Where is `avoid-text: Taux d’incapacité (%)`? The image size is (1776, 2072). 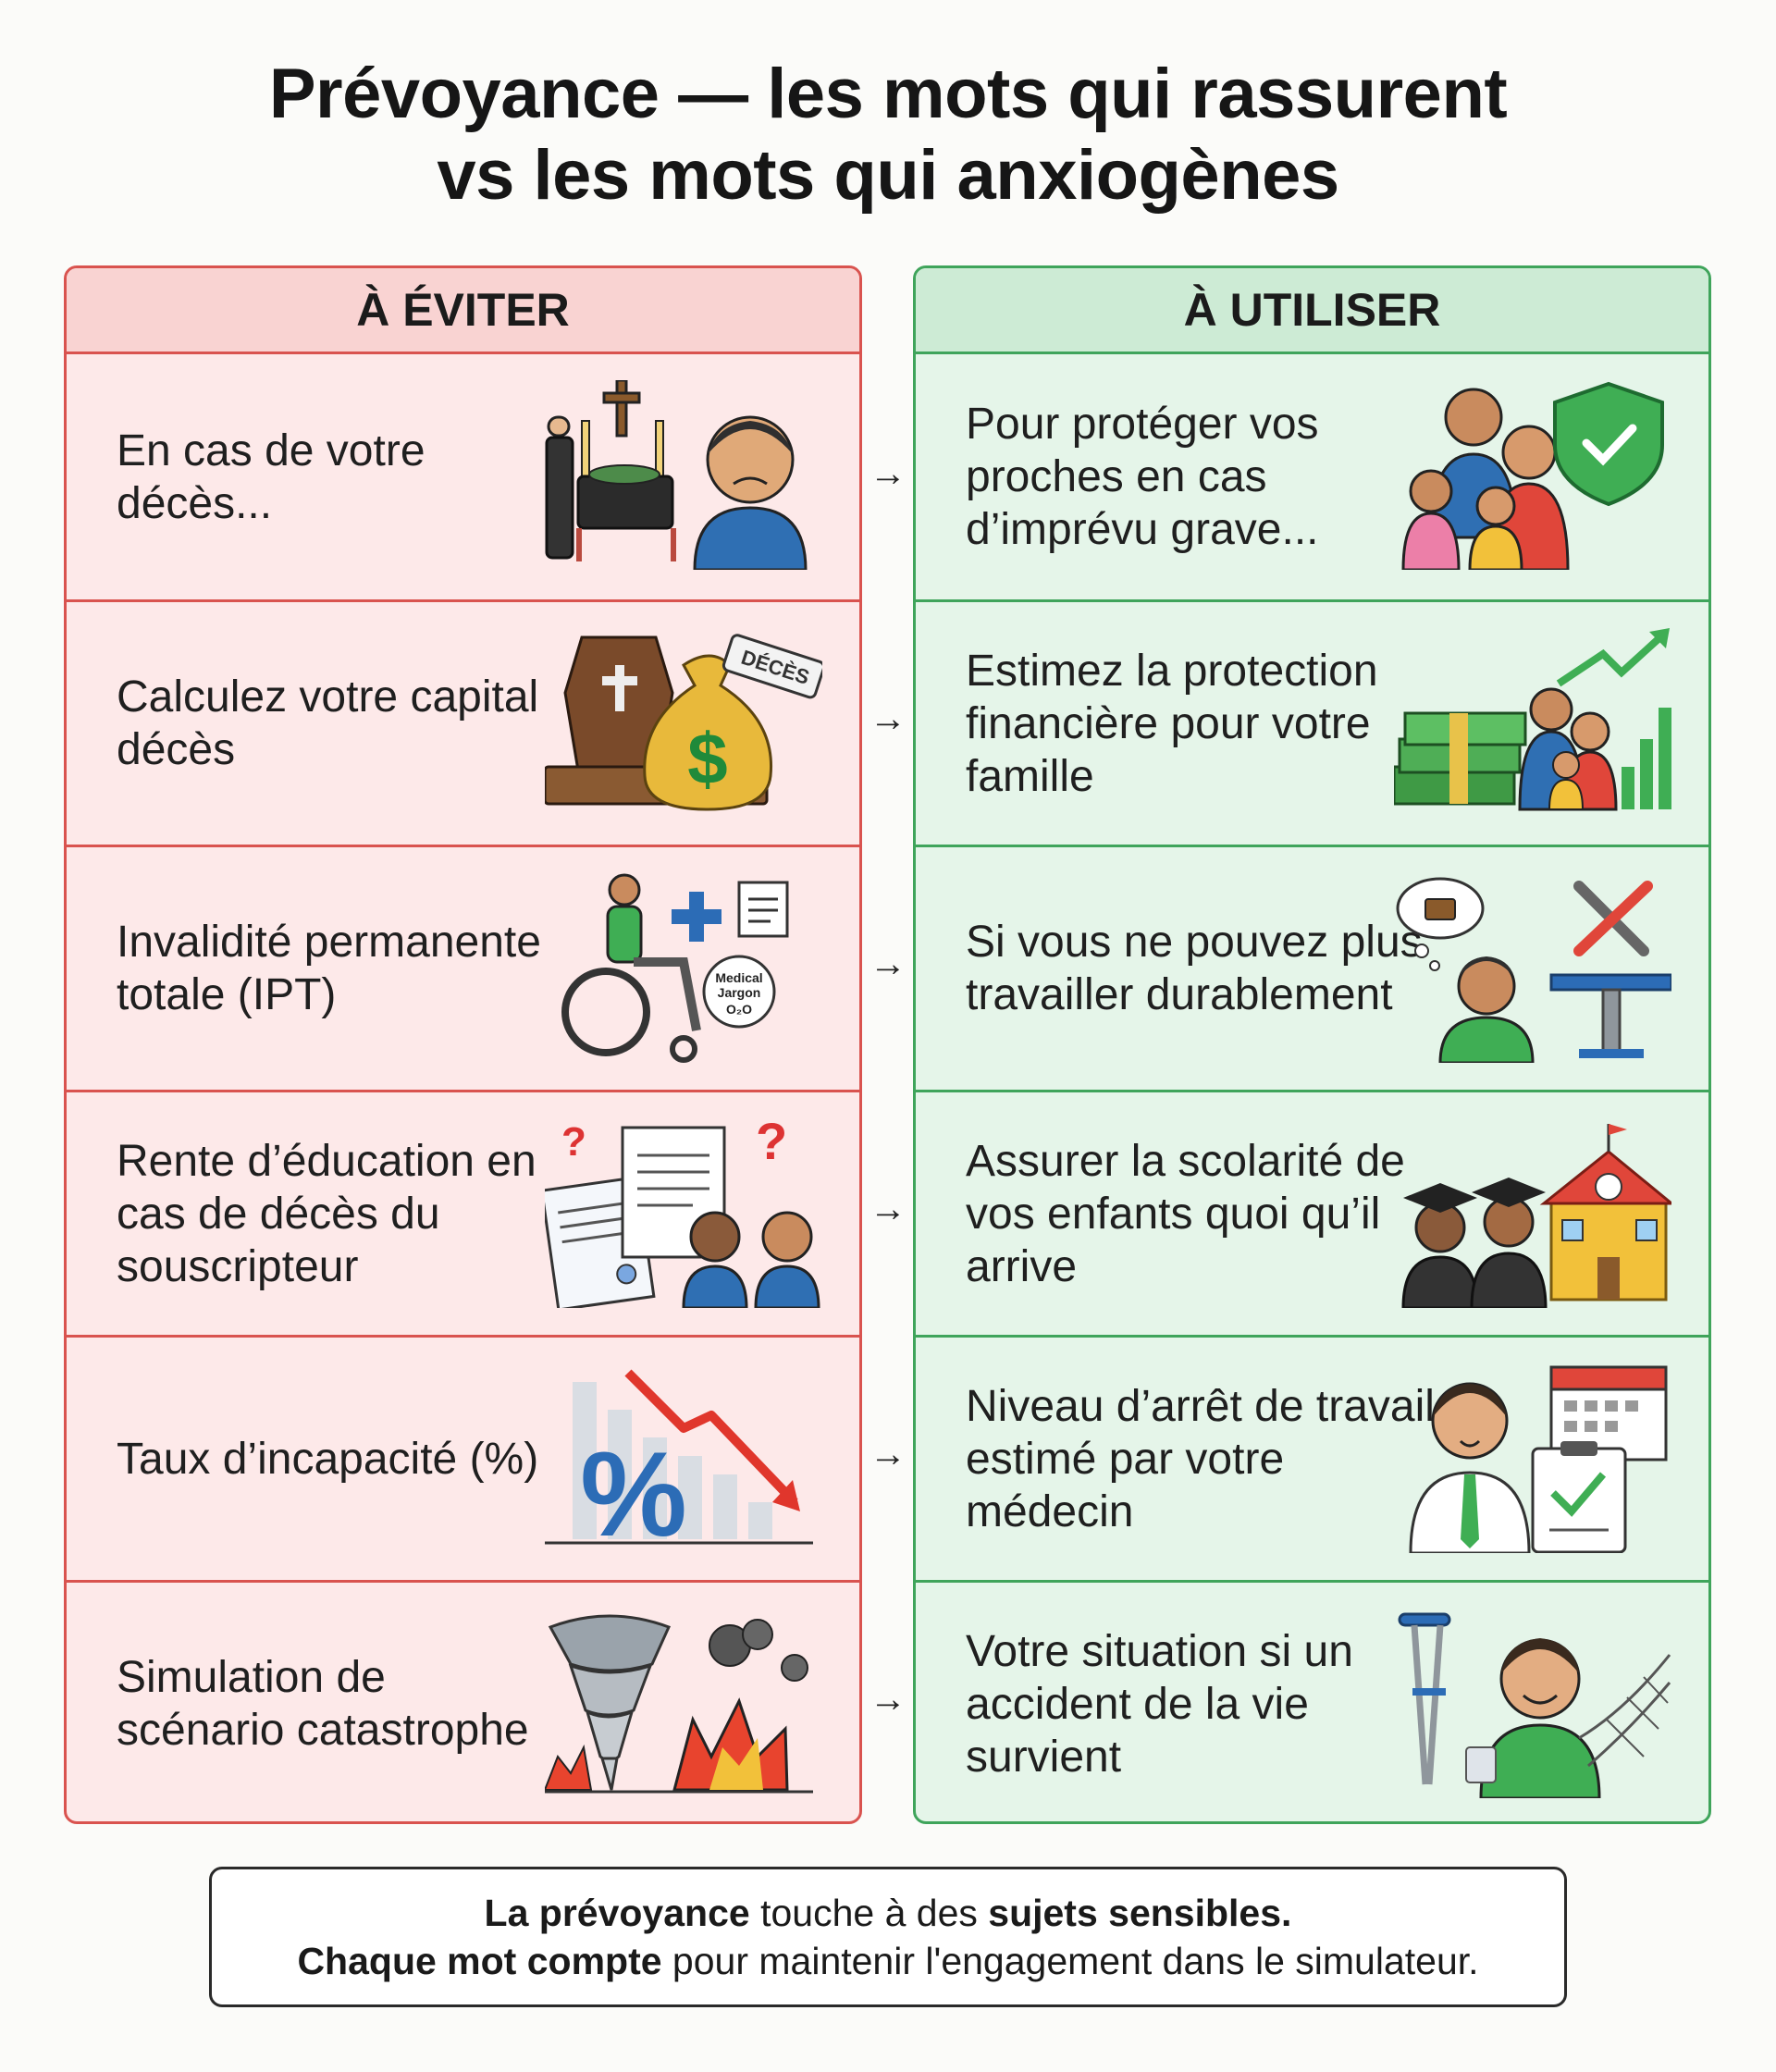 avoid-text: Taux d’incapacité (%) is located at coordinates (328, 1459).